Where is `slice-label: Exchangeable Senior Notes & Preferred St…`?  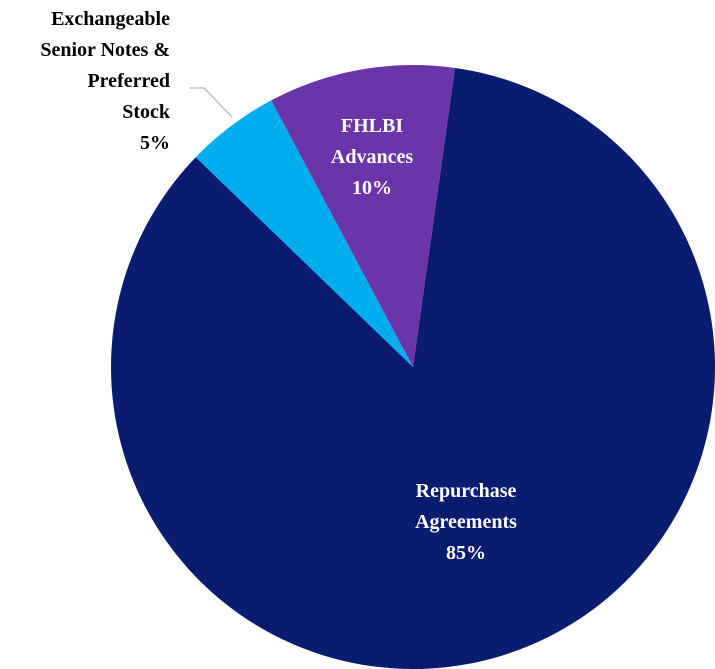 slice-label: Exchangeable Senior Notes & Preferred St… is located at coordinates (102, 81).